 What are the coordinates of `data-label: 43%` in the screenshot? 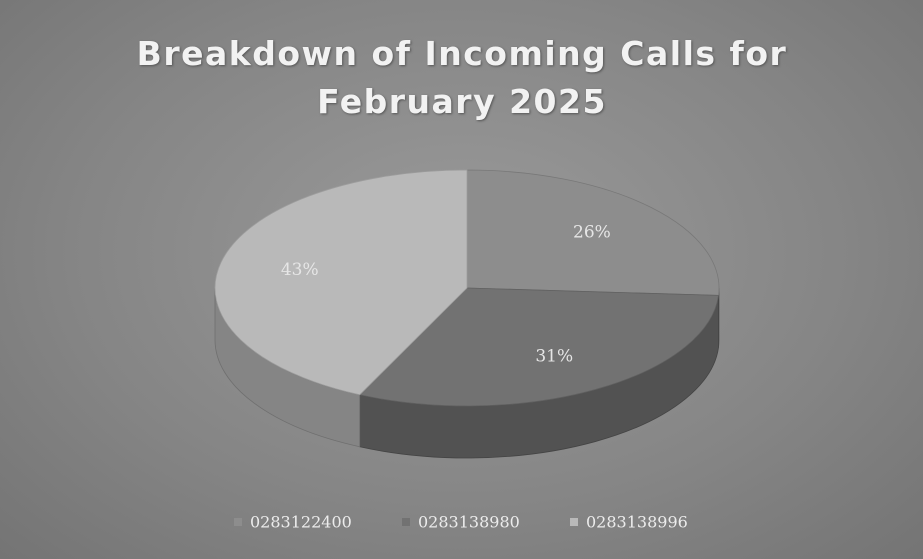 It's located at (300, 270).